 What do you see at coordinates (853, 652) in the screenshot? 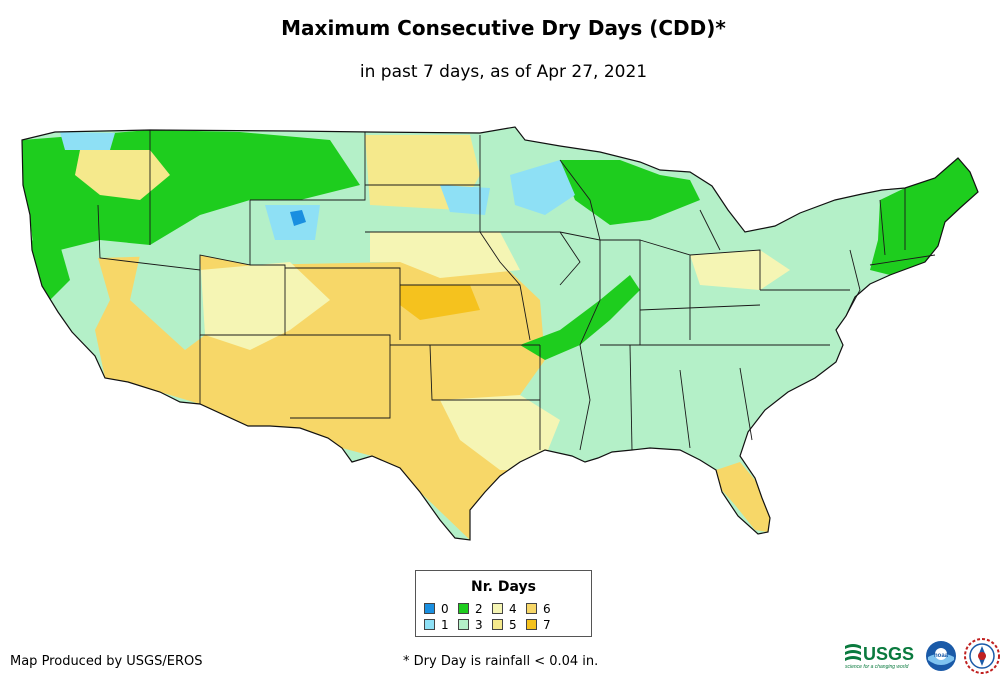
I see `usgs-wave-icon` at bounding box center [853, 652].